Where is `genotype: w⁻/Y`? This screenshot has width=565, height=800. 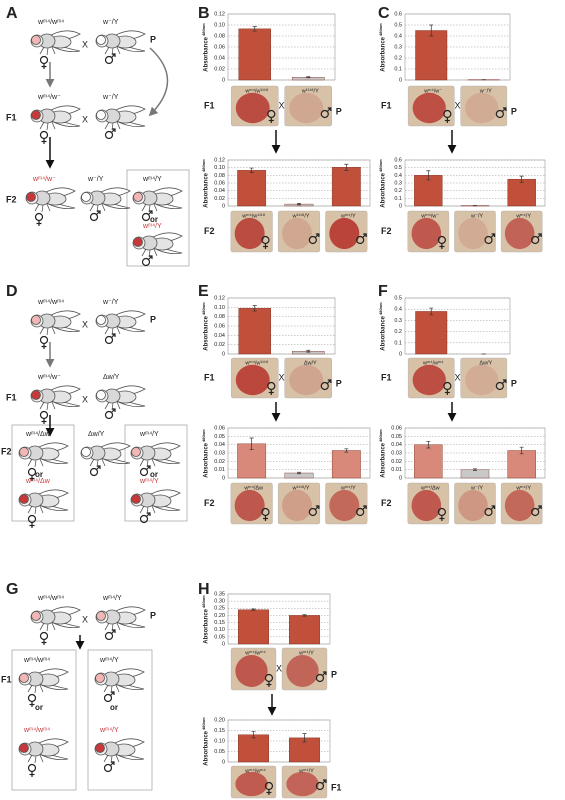 genotype: w⁻/Y is located at coordinates (110, 302).